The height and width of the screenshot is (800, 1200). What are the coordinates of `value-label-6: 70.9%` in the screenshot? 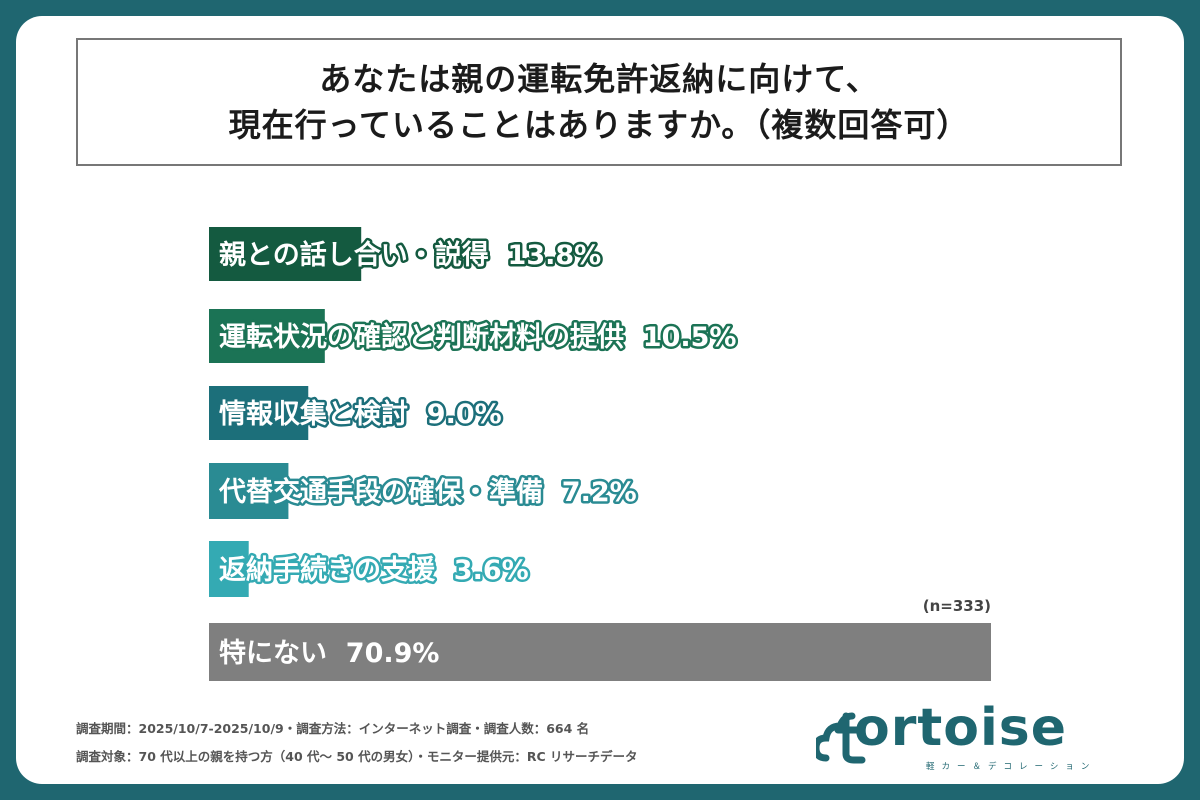 It's located at (383, 653).